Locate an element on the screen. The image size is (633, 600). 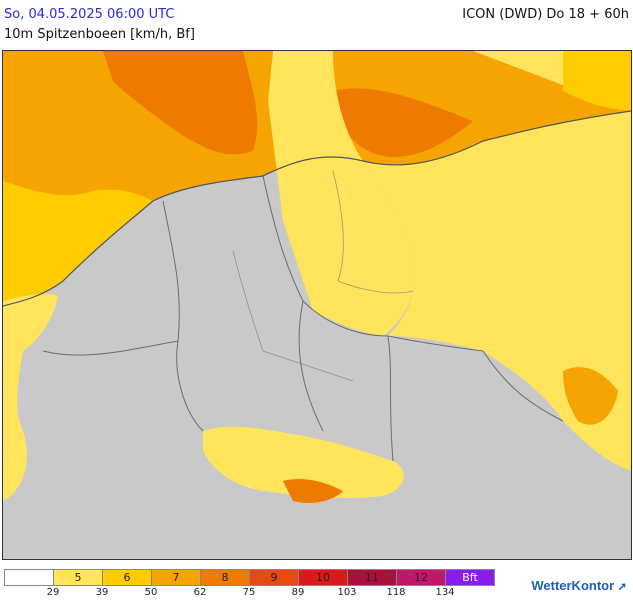
legend-tick: 39 is located at coordinates (102, 592).